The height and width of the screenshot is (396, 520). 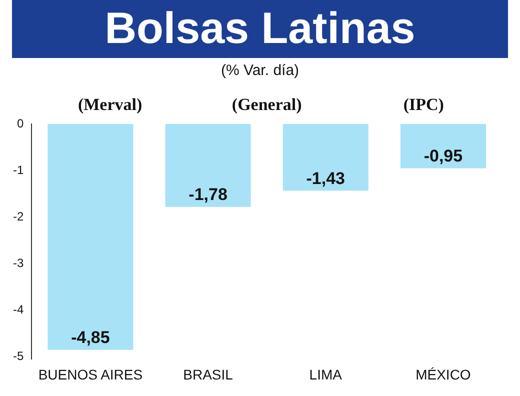 I want to click on y-tick-label: -2, so click(x=18, y=216).